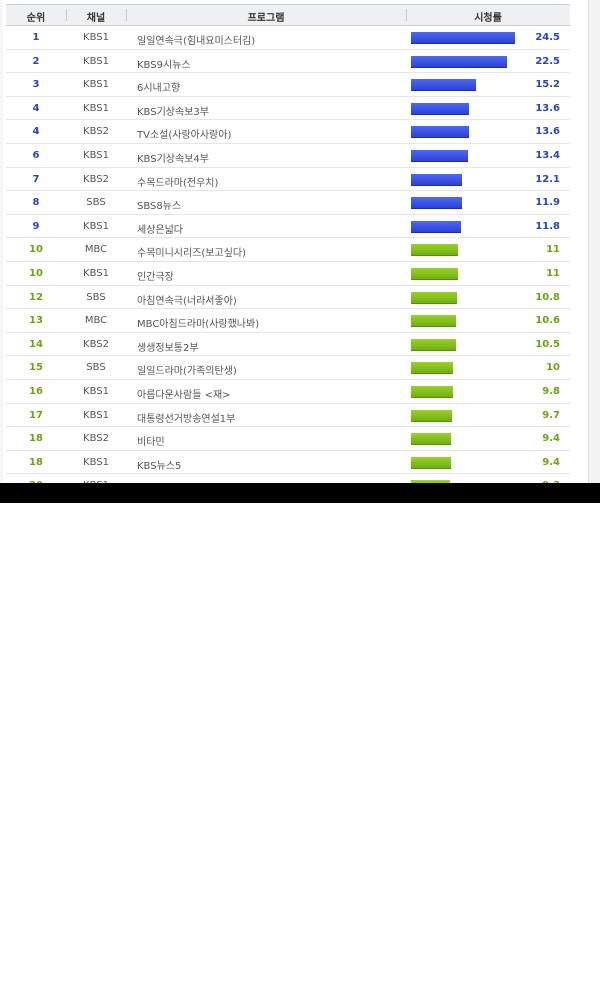 Image resolution: width=600 pixels, height=982 pixels. What do you see at coordinates (551, 439) in the screenshot?
I see `rating-value: 9.4` at bounding box center [551, 439].